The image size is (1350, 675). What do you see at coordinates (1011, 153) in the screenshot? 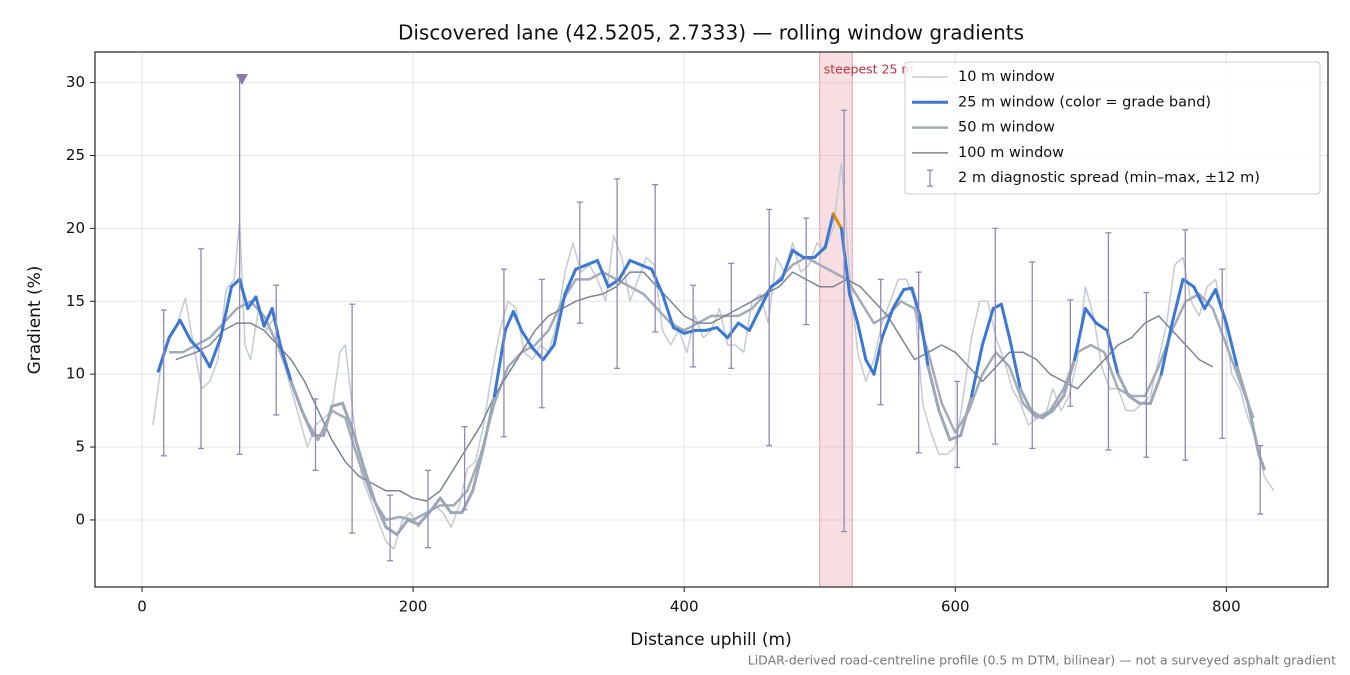
I see `legend-label: 100 m window` at bounding box center [1011, 153].